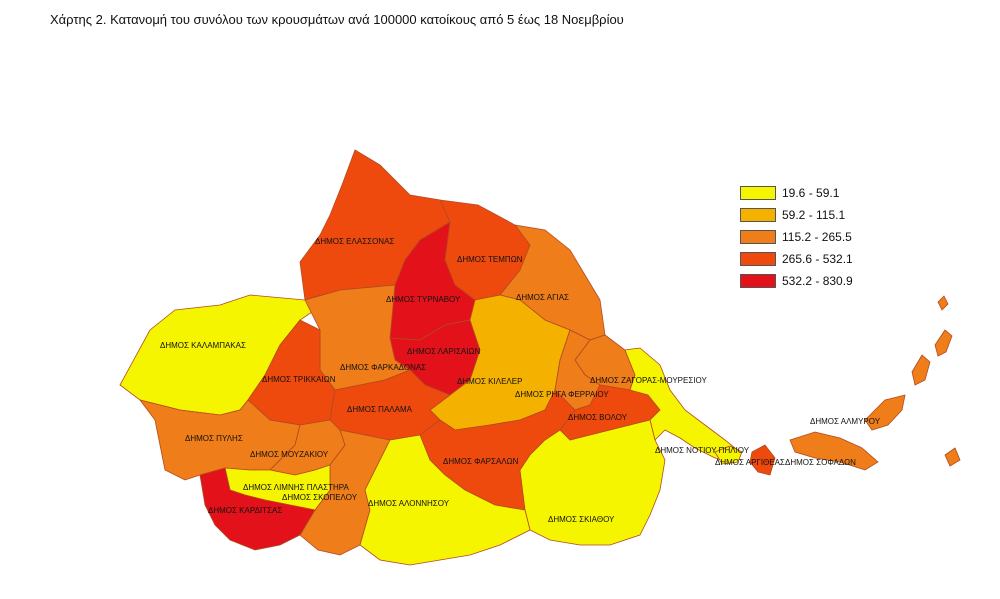  I want to click on label-farkadona: ΔΗΜΟΣ ΦΑΡΚΑΔΟΝΑΣ, so click(383, 367).